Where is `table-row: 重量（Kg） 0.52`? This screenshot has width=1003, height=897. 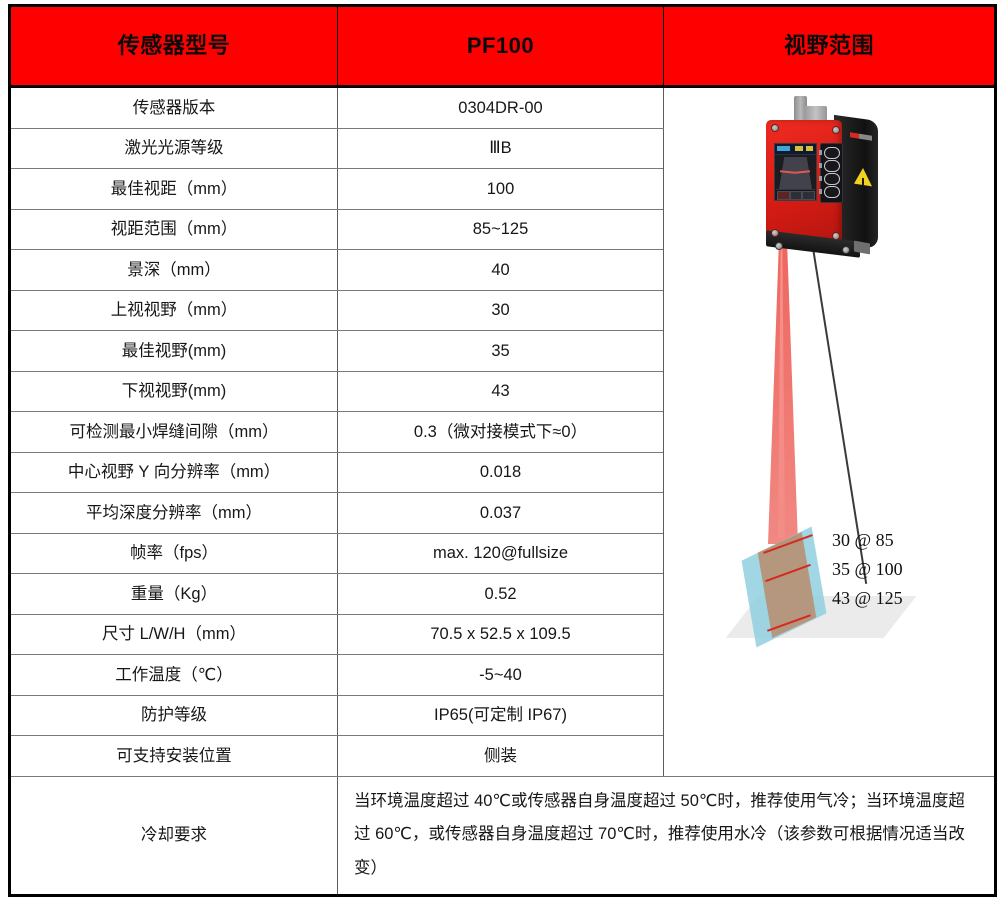
table-row: 重量（Kg） 0.52 is located at coordinates (502, 594).